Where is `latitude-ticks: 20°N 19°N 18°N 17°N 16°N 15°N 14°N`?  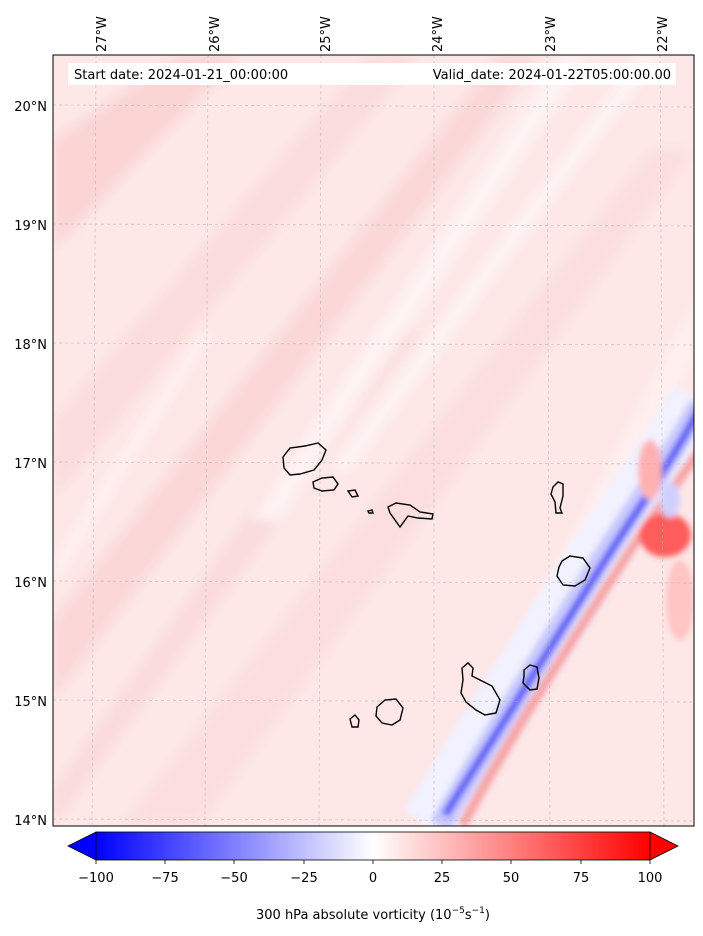
latitude-ticks: 20°N 19°N 18°N 17°N 16°N 15°N 14°N is located at coordinates (30, 464).